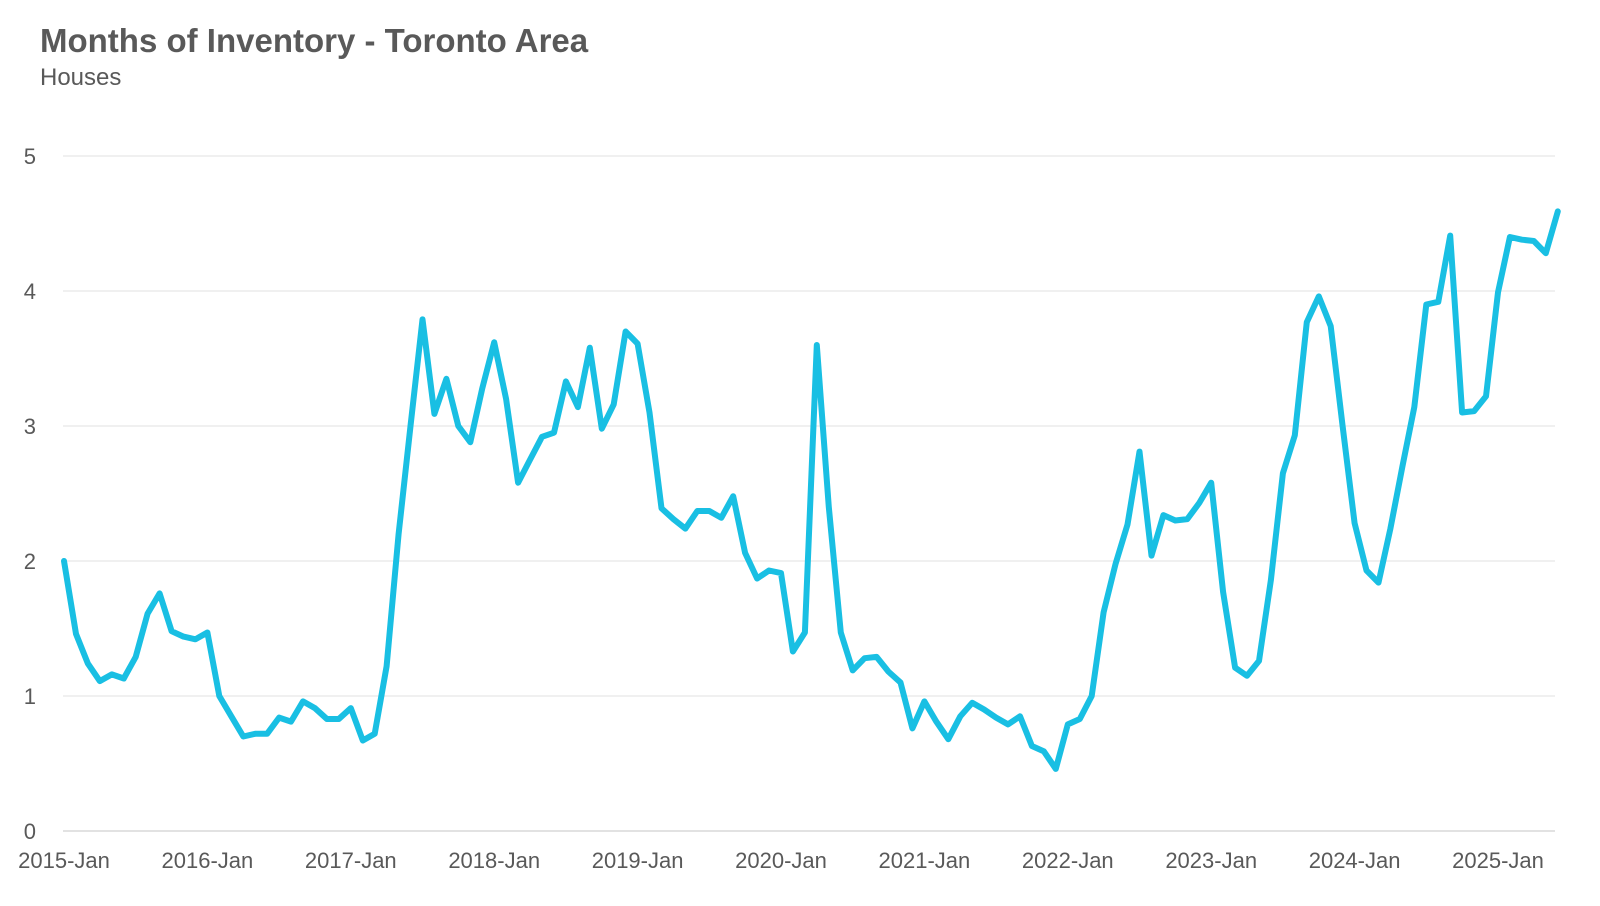 The image size is (1600, 906). Describe the element at coordinates (30, 291) in the screenshot. I see `y-tick-label: 4` at that location.